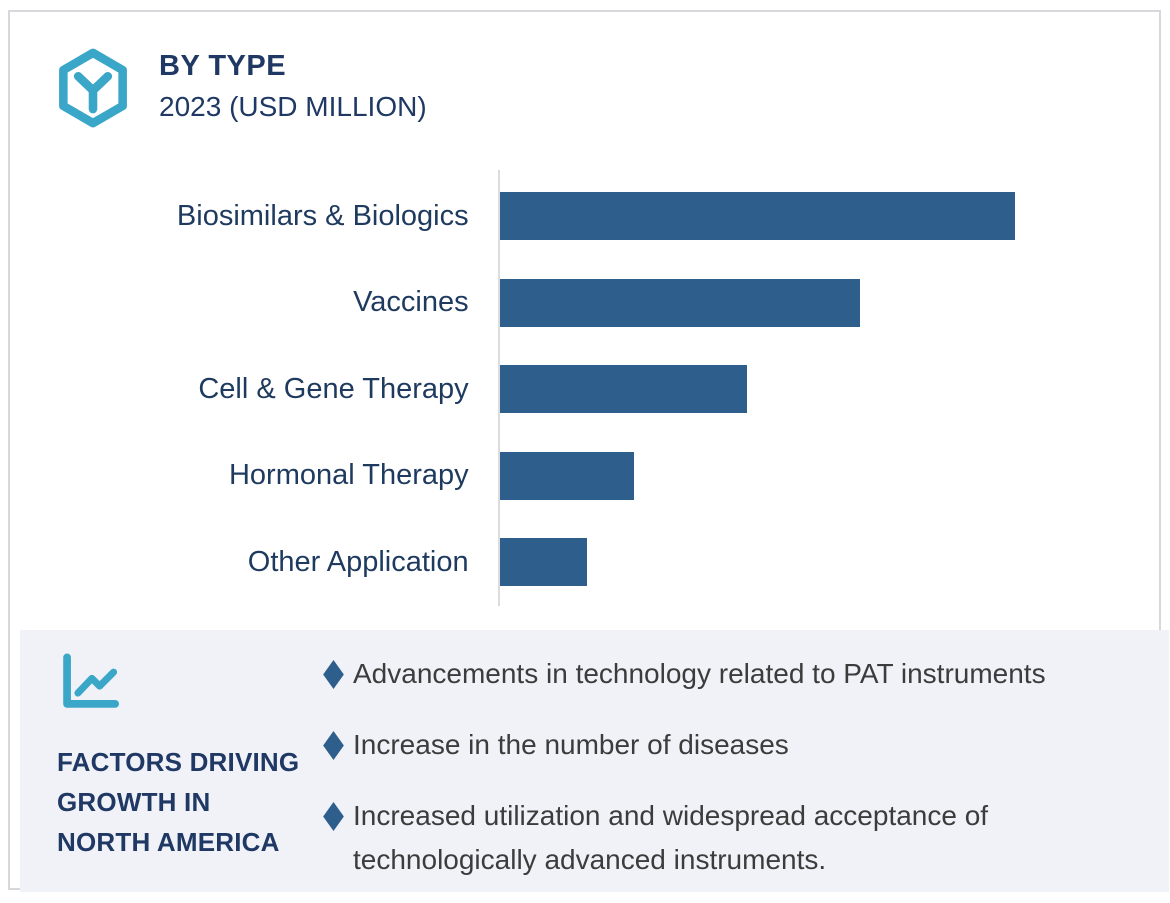 The width and height of the screenshot is (1170, 903). I want to click on factors-heading-line: FACTORS DRIVING, so click(178, 762).